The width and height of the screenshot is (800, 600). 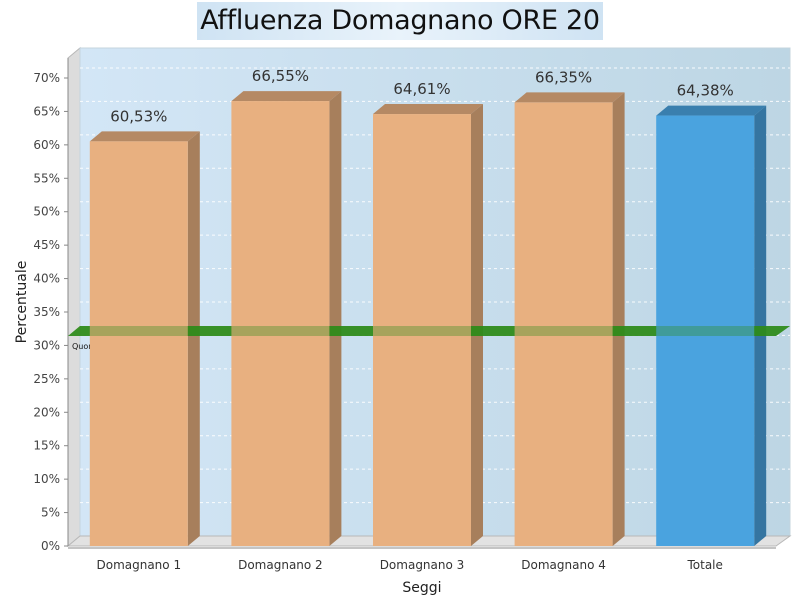 What do you see at coordinates (46, 379) in the screenshot?
I see `y-tick-label: 25%` at bounding box center [46, 379].